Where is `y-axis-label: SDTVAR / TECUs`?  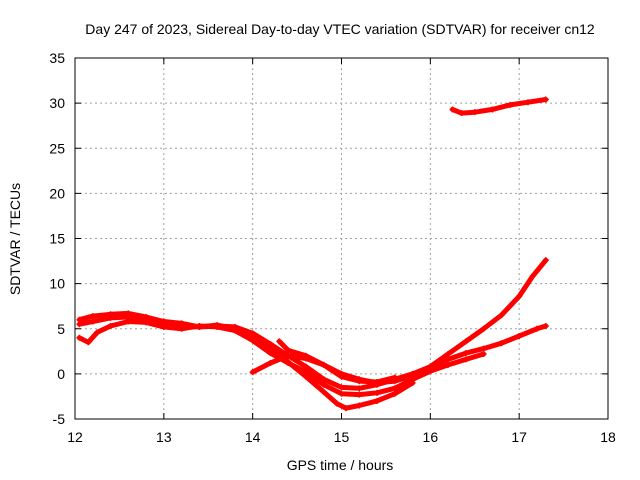
y-axis-label: SDTVAR / TECUs is located at coordinates (15, 239).